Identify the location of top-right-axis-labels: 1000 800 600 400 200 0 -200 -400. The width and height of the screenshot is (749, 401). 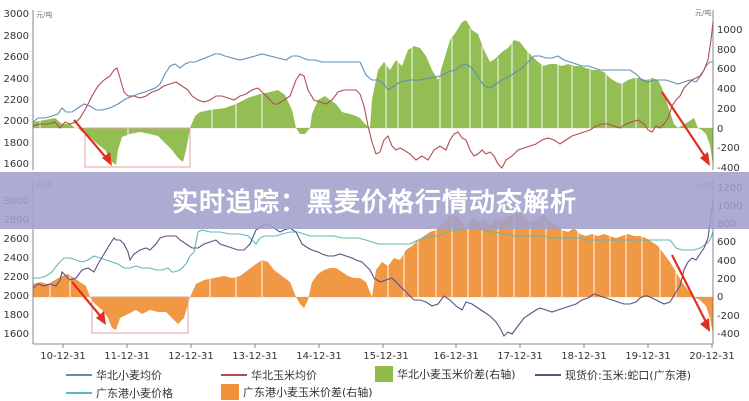
(729, 99).